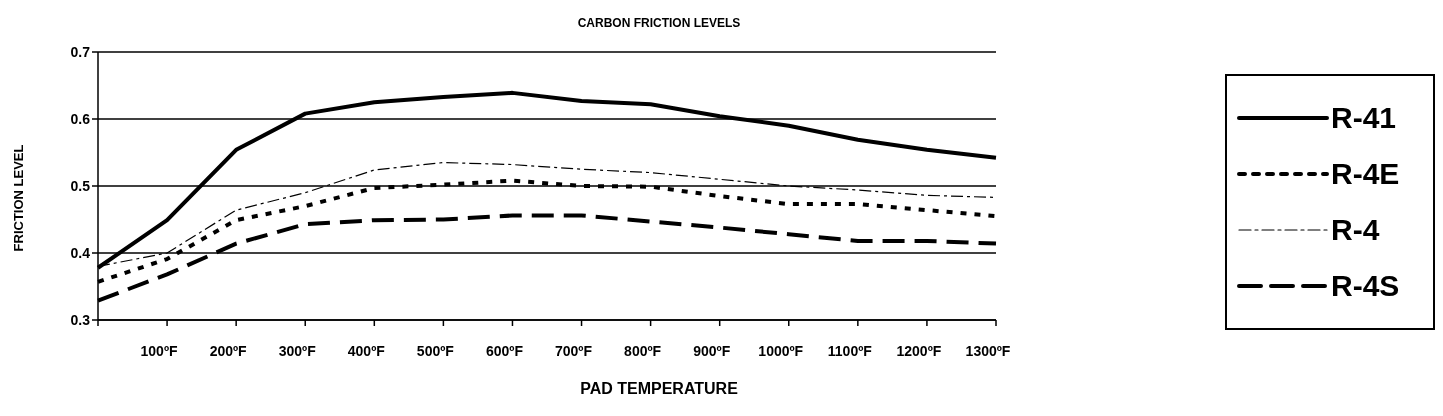 The image size is (1443, 416). Describe the element at coordinates (435, 350) in the screenshot. I see `x-tick-label: 500ºF` at that location.